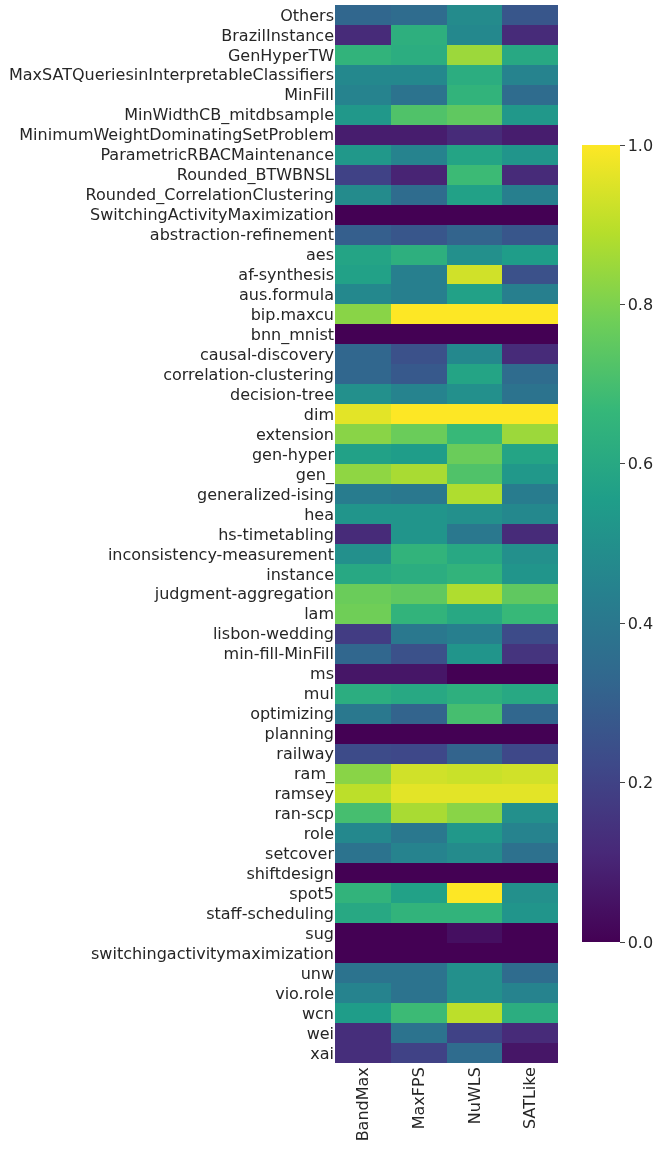  I want to click on y-tick-label: Rounded_CorrelationClustering, so click(209, 195).